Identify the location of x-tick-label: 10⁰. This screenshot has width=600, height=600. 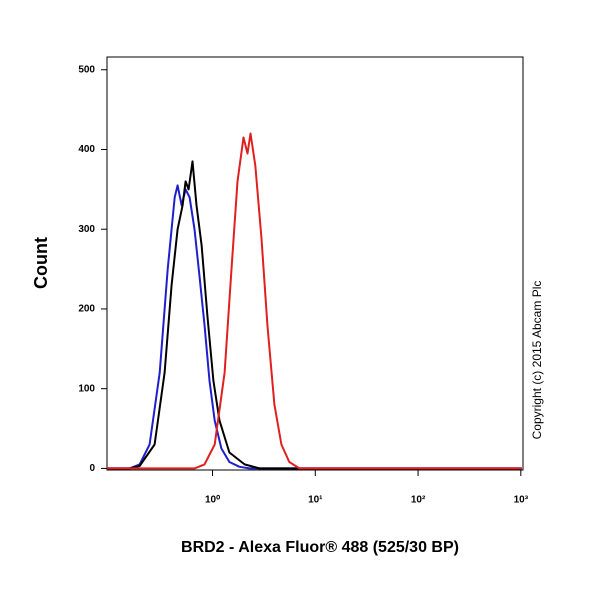
(212, 500).